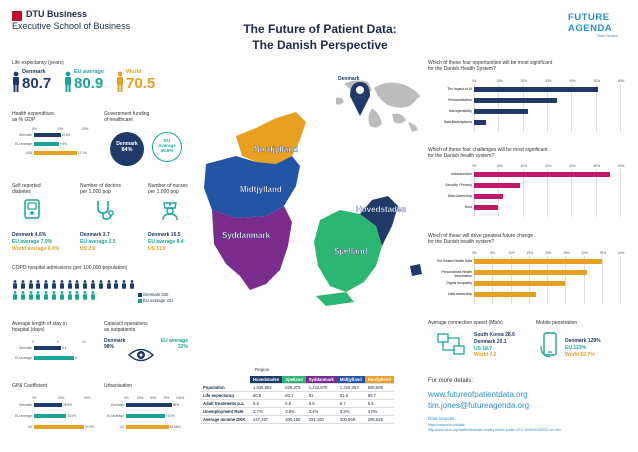  Describe the element at coordinates (141, 355) in the screenshot. I see `eye-icon` at that location.